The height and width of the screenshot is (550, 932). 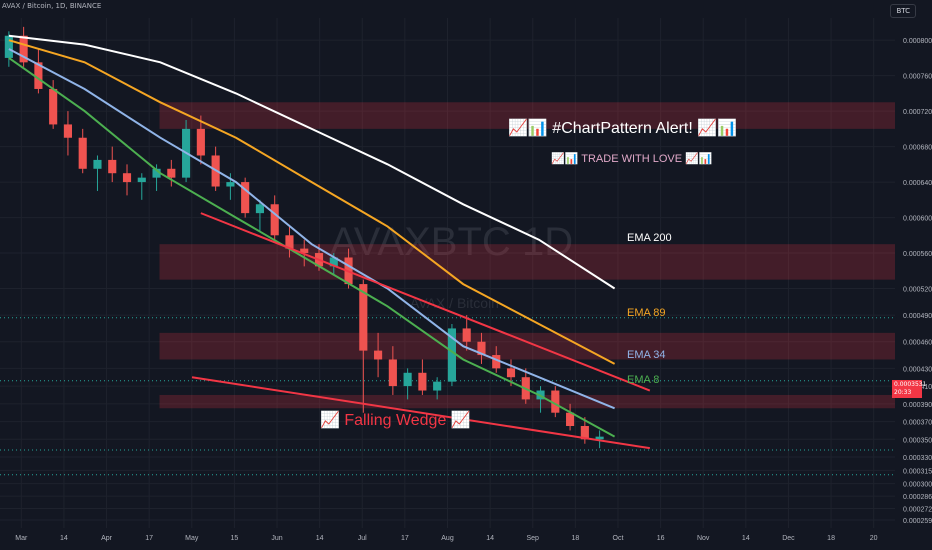 What do you see at coordinates (362, 538) in the screenshot?
I see `x-tick-label: Jul` at bounding box center [362, 538].